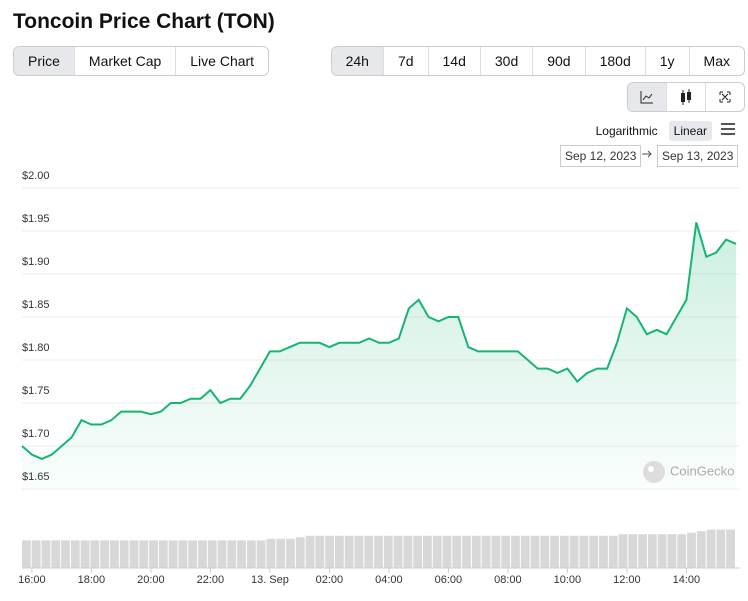 The height and width of the screenshot is (601, 748). What do you see at coordinates (626, 131) in the screenshot?
I see `scale-option: Logarithmic` at bounding box center [626, 131].